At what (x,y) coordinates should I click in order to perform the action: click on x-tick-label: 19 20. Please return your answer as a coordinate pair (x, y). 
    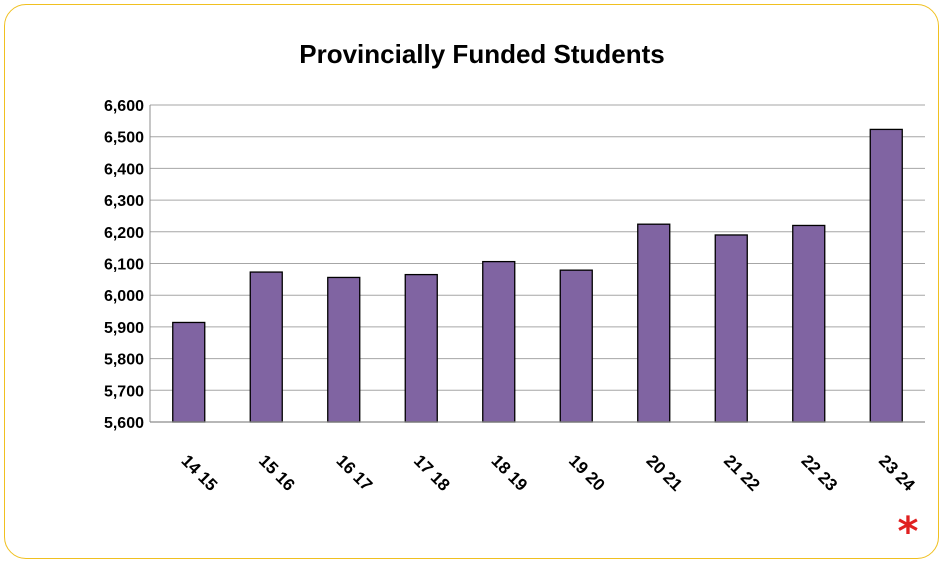
    Looking at the image, I should click on (587, 473).